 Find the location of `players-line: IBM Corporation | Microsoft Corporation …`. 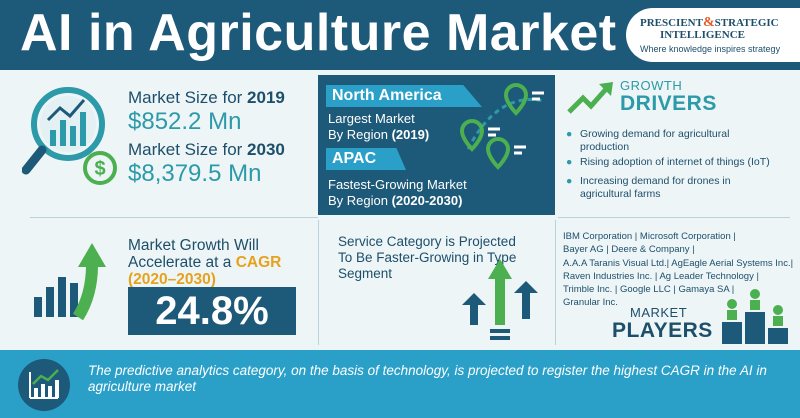

players-line: IBM Corporation | Microsoft Corporation … is located at coordinates (649, 236).